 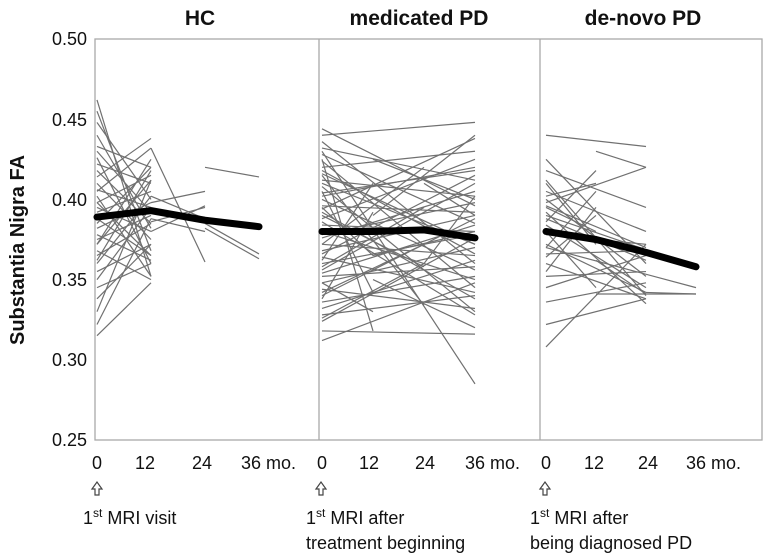 I want to click on group-mean-line-de-novo-pd, so click(x=621, y=249).